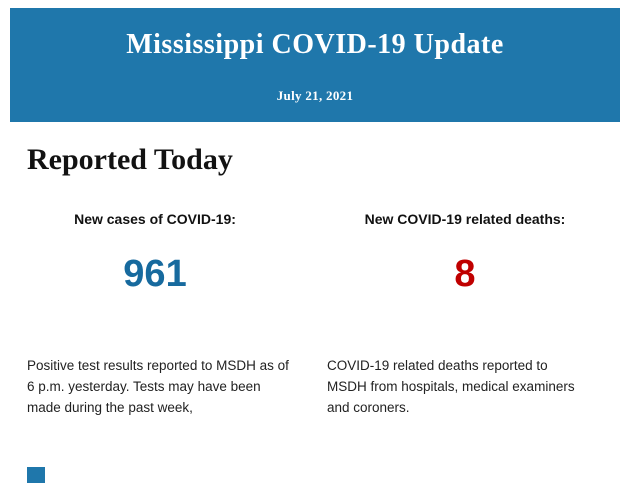 This screenshot has width=620, height=483. I want to click on newsletter-date: July 21, 2021, so click(315, 95).